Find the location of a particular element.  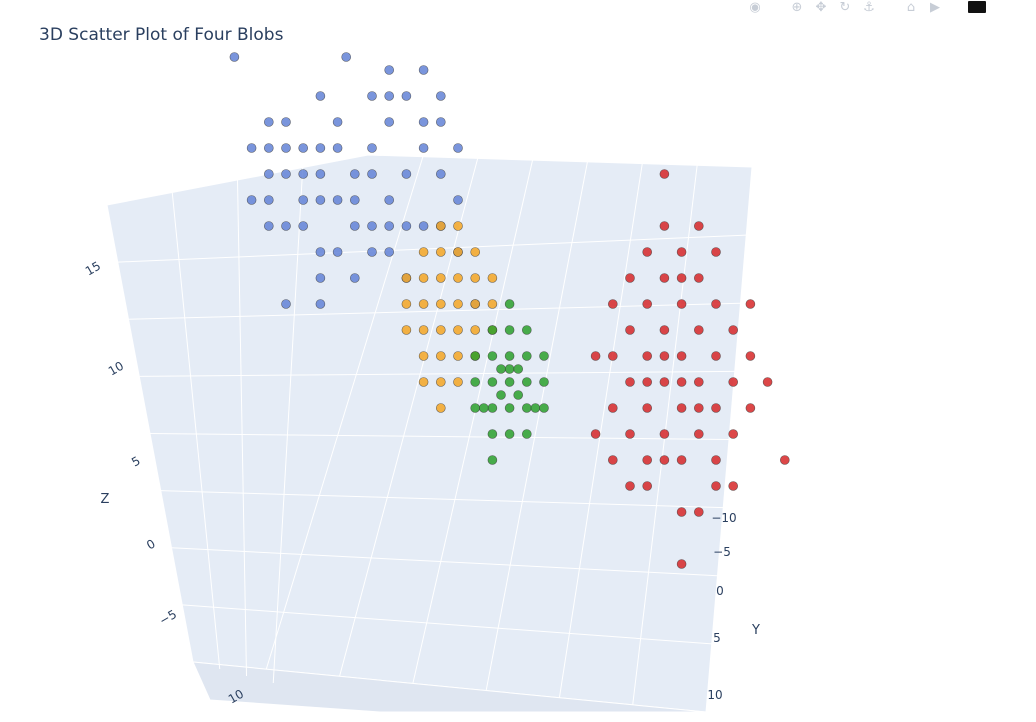

zoom-icon: ⊕ is located at coordinates (797, 7).